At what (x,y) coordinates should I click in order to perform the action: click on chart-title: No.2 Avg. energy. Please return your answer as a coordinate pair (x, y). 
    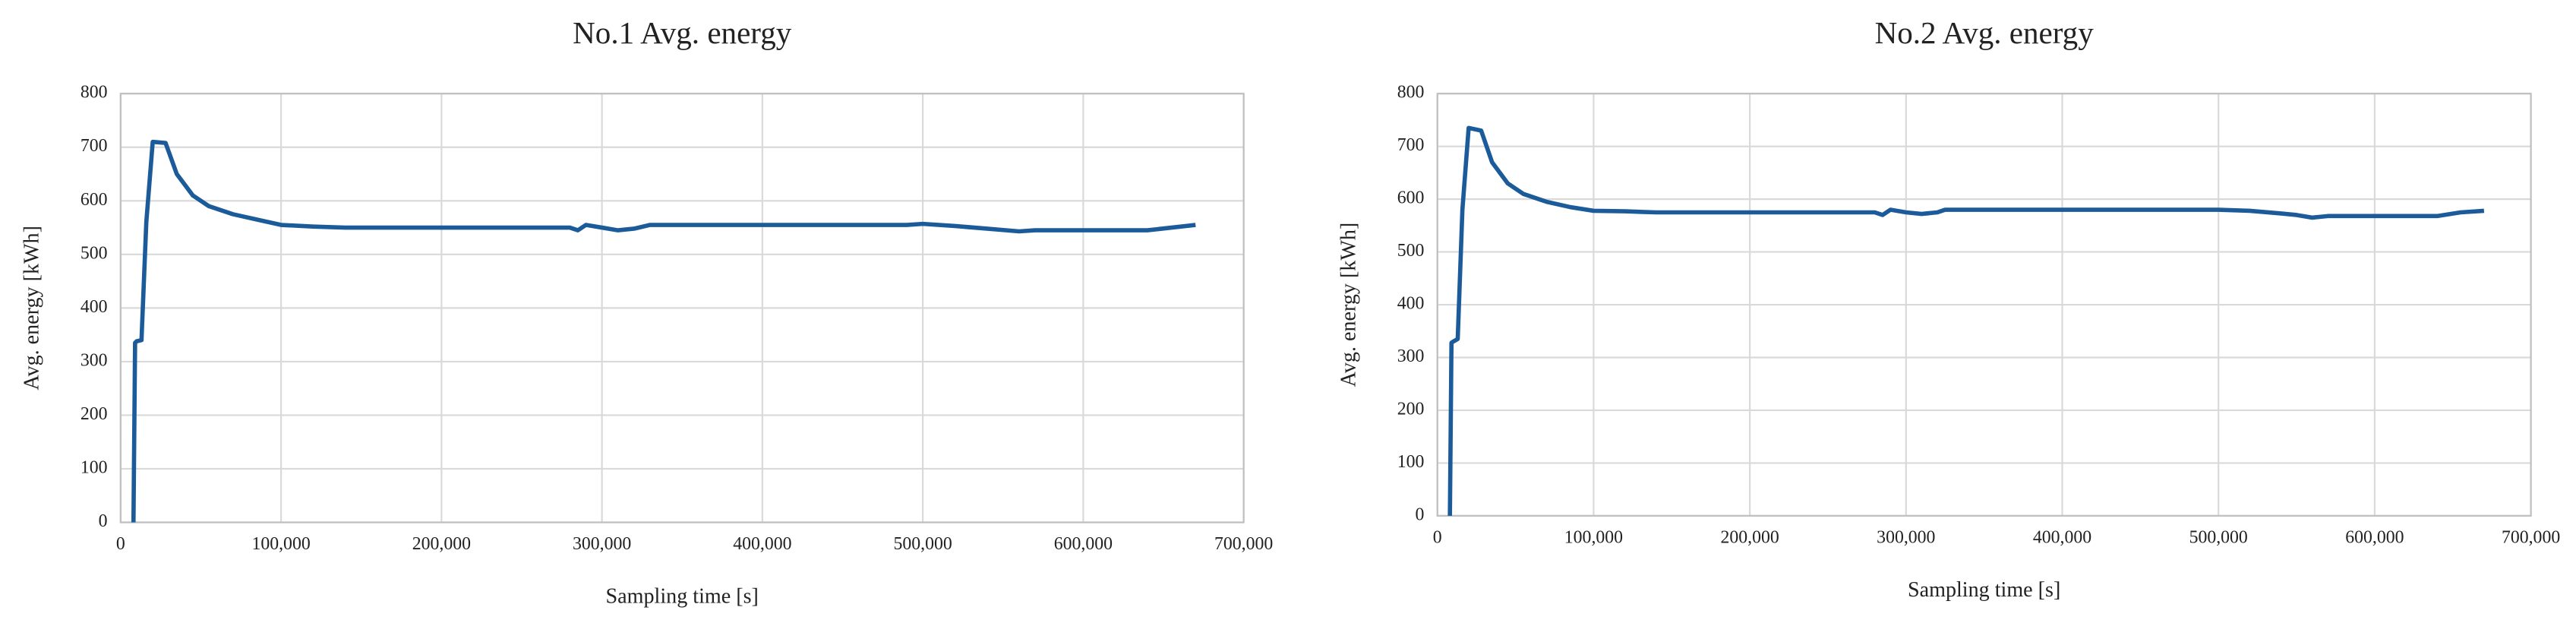
    Looking at the image, I should click on (1985, 32).